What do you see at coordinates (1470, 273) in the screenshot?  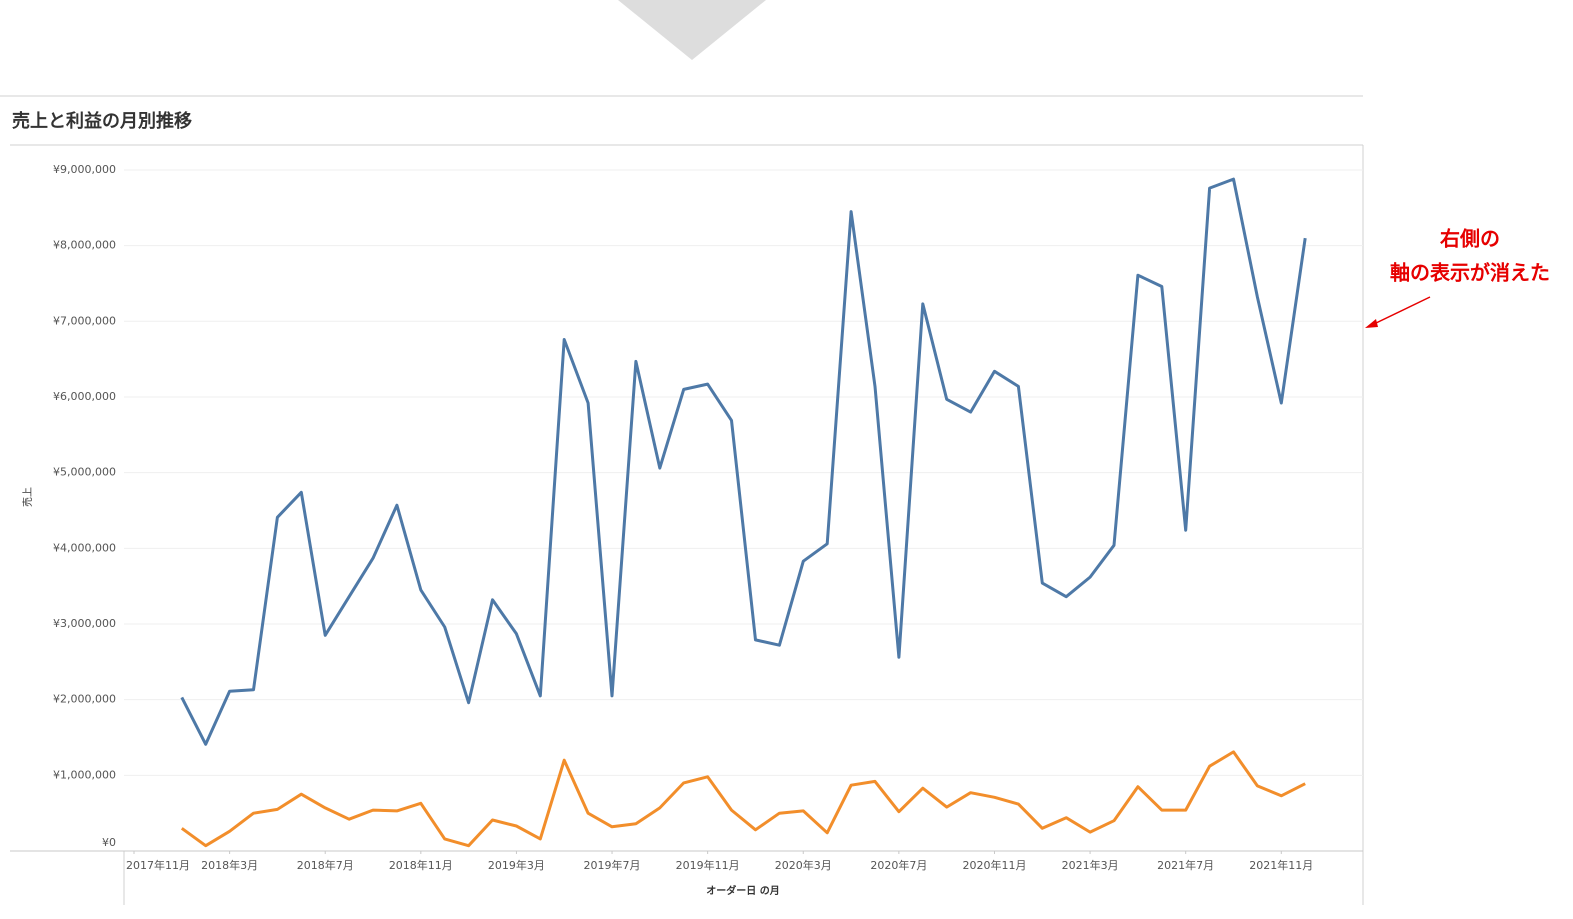 I see `annotation: 軸の表示が消えた` at bounding box center [1470, 273].